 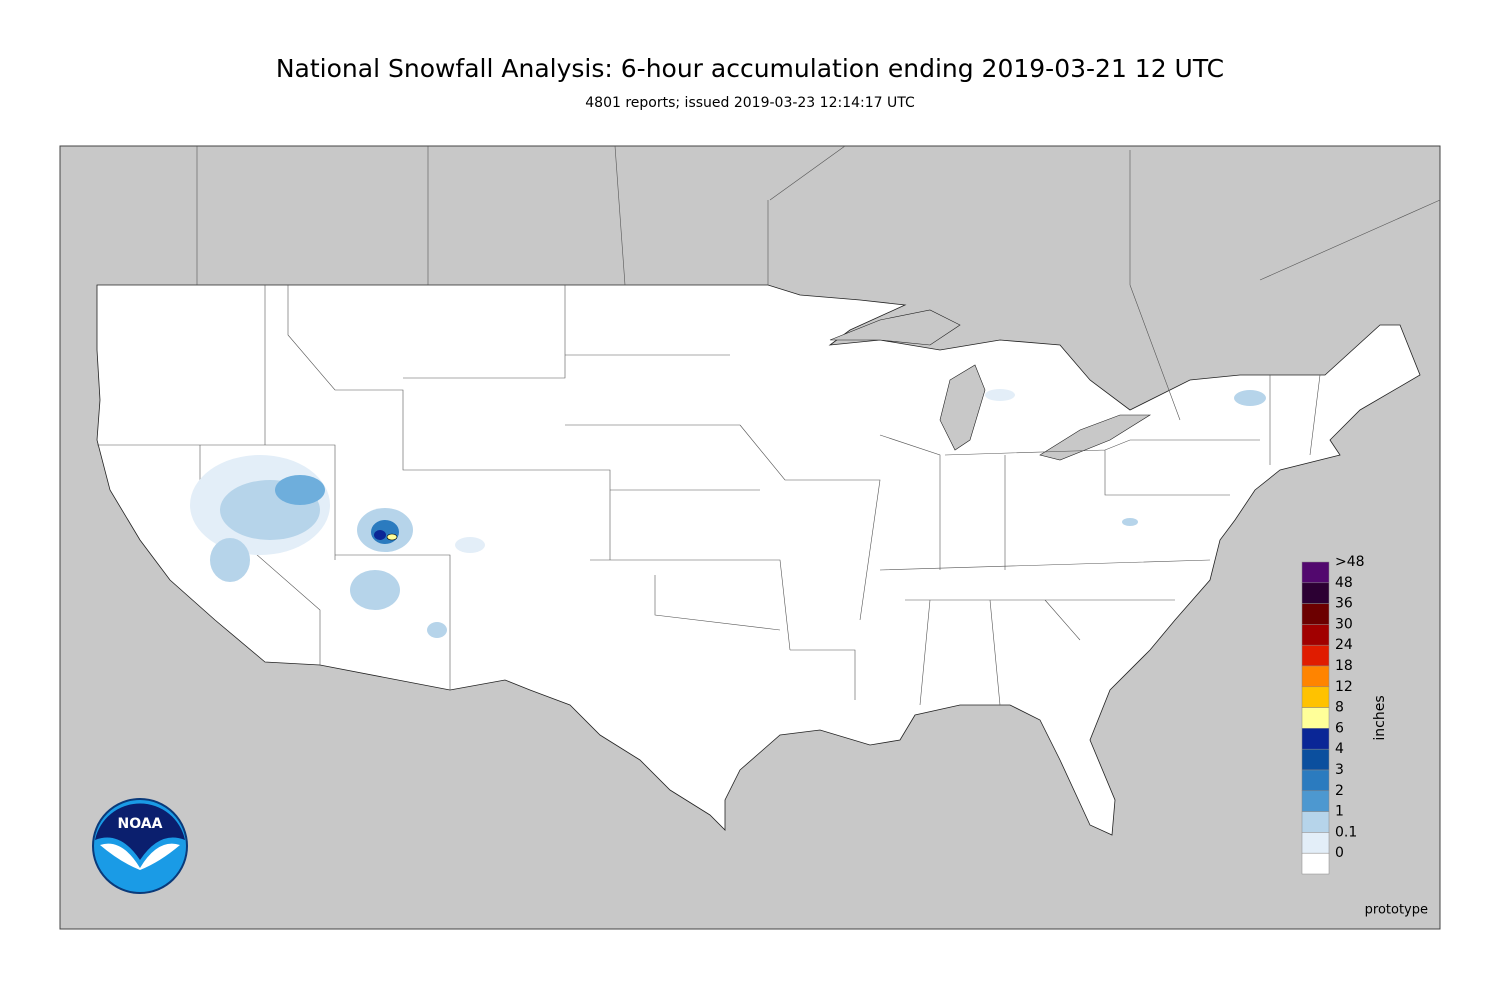 I want to click on legend-label: 1, so click(x=1339, y=812).